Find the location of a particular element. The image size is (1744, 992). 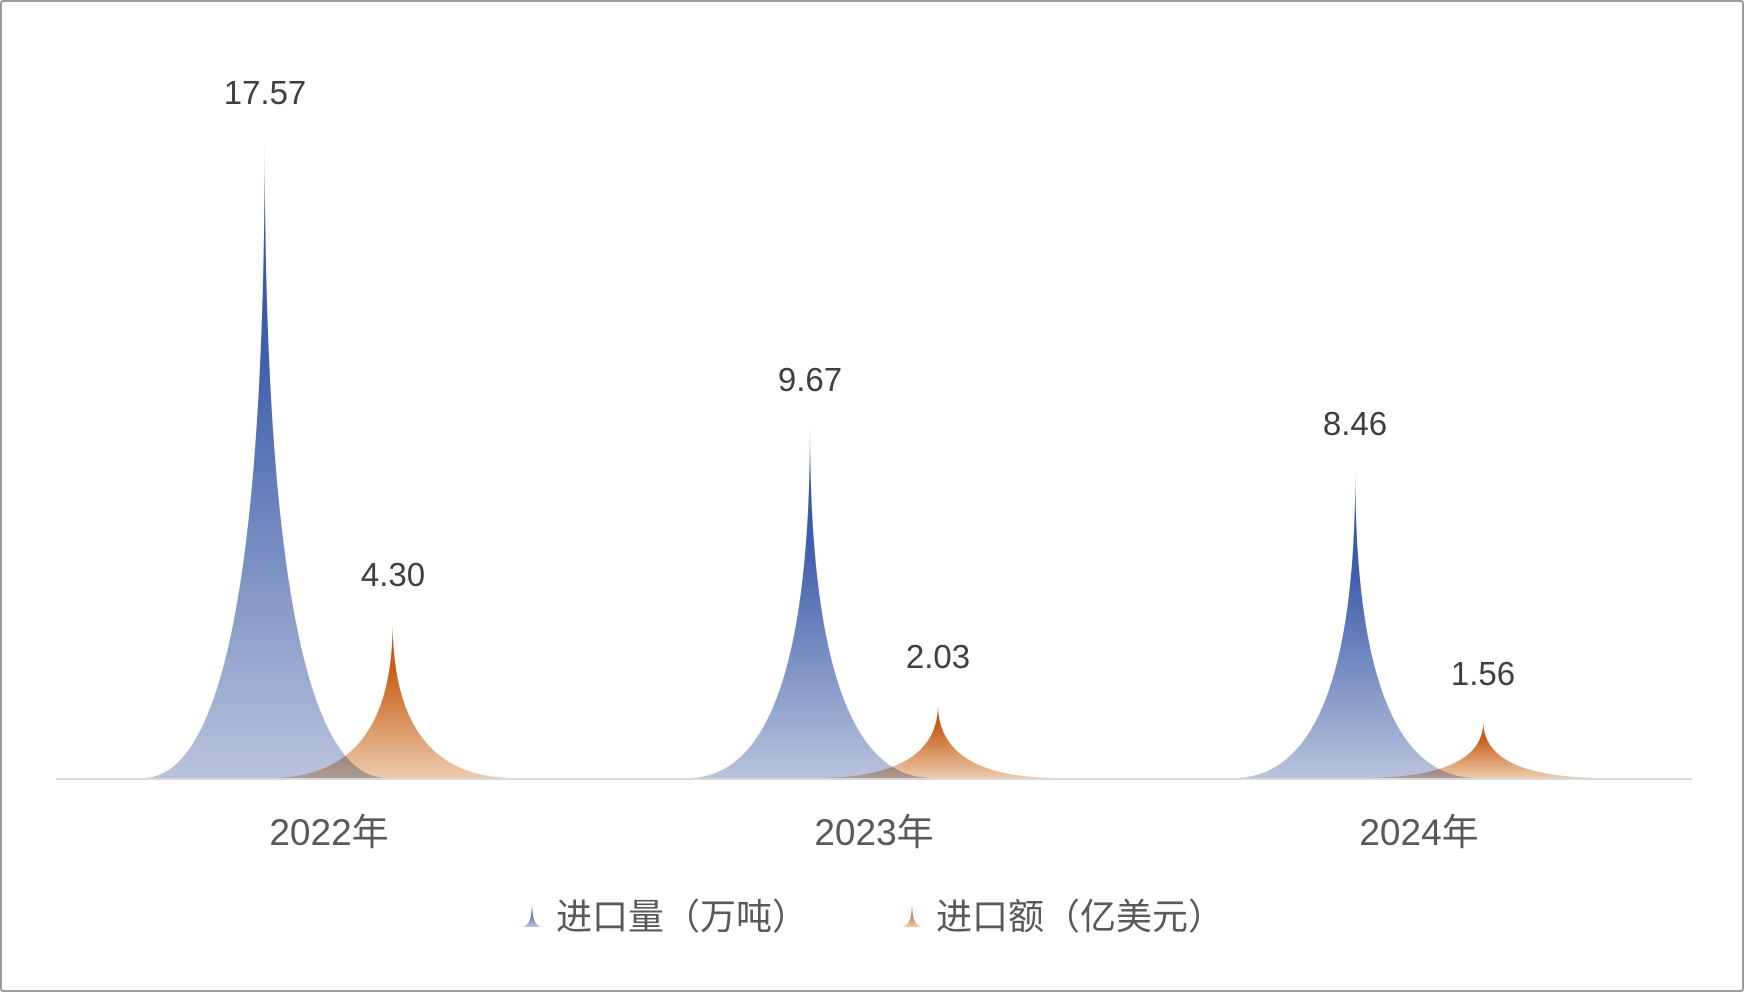

legend-item-import-value: 进口额（亿美元） is located at coordinates (1062, 914).